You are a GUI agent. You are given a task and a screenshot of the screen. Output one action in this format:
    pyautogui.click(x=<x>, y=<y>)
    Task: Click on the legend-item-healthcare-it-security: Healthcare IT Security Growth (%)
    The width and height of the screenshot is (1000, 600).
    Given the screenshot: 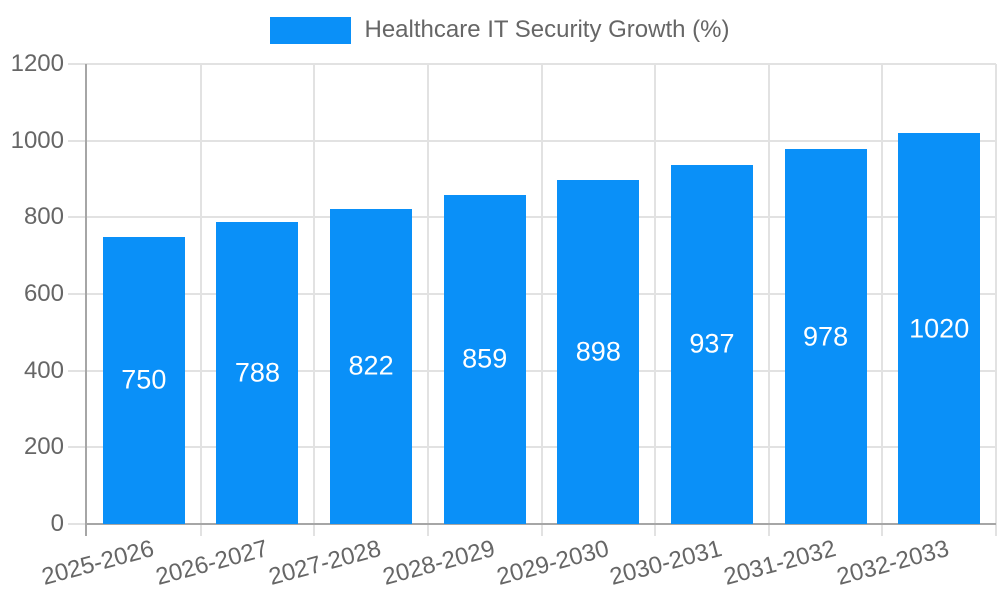 What is the action you would take?
    pyautogui.click(x=500, y=30)
    